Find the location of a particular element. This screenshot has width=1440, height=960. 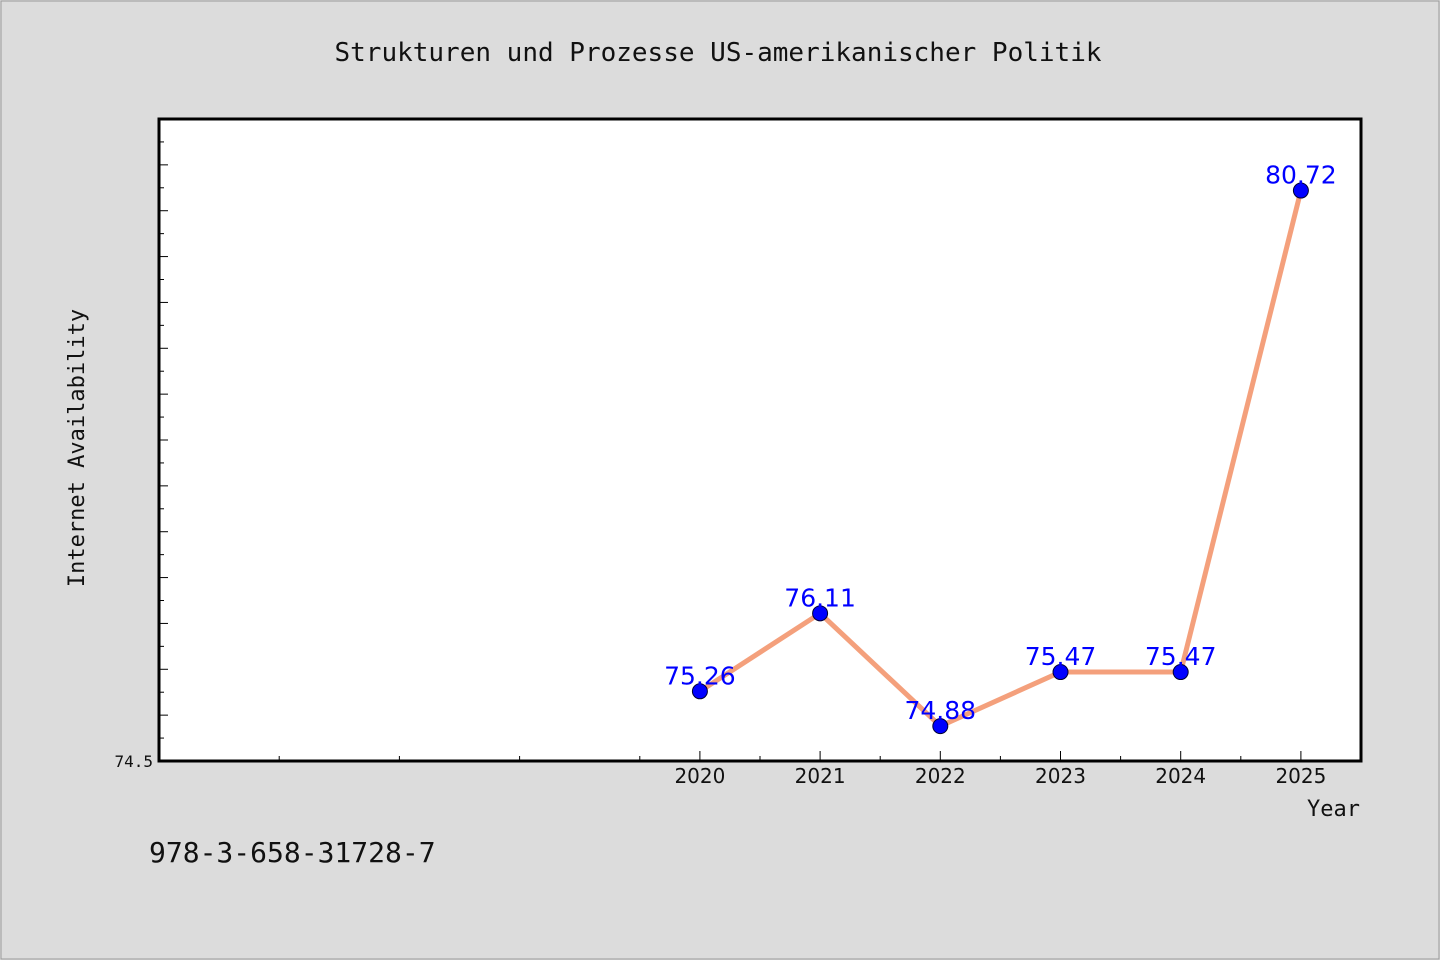

x-tick-label: 2024 is located at coordinates (1180, 776).